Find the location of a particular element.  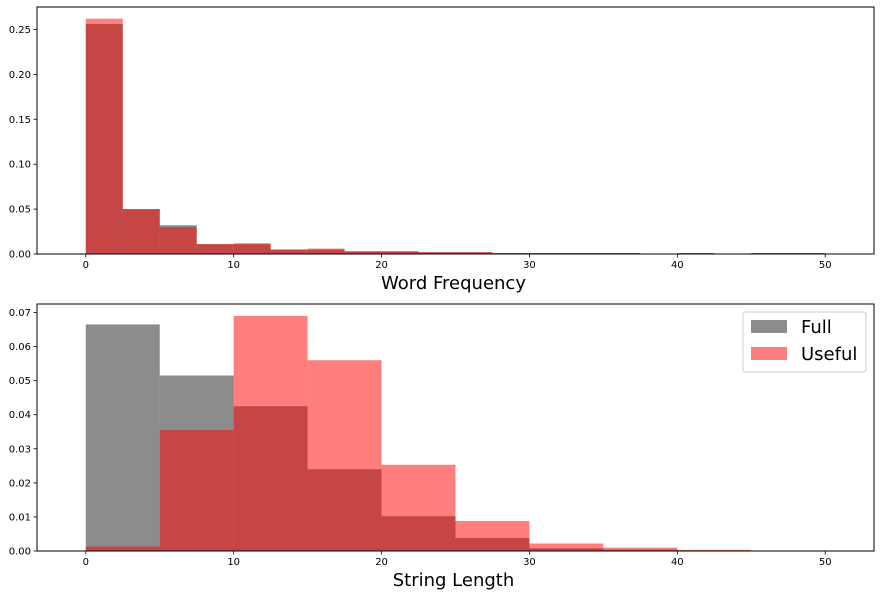

y-tick-label: 0.15 is located at coordinates (20, 120).